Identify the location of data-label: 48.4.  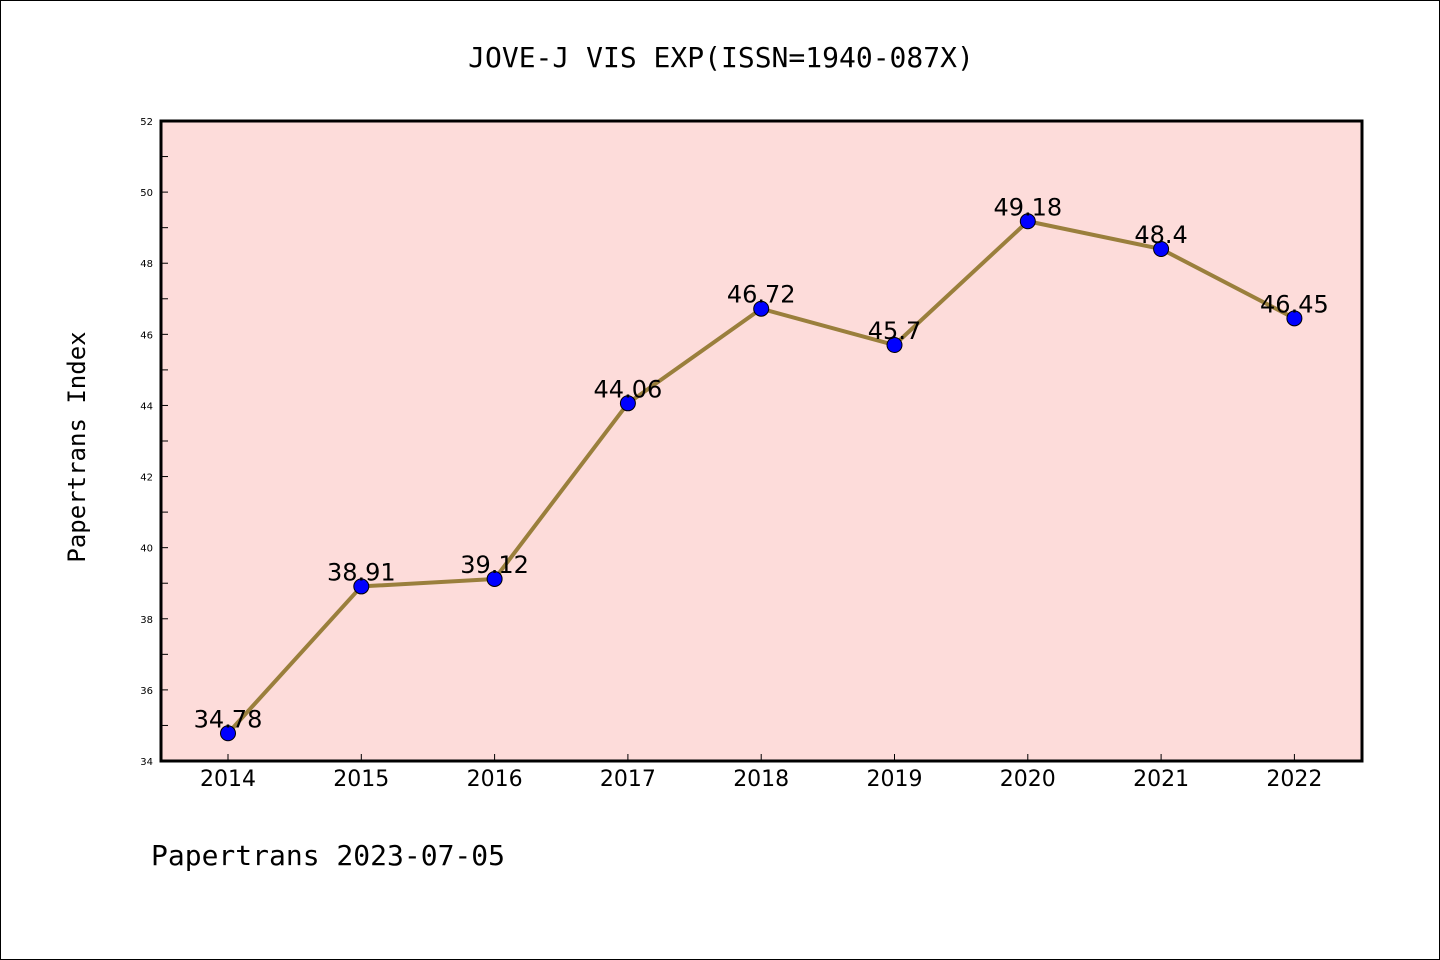
(1160, 235).